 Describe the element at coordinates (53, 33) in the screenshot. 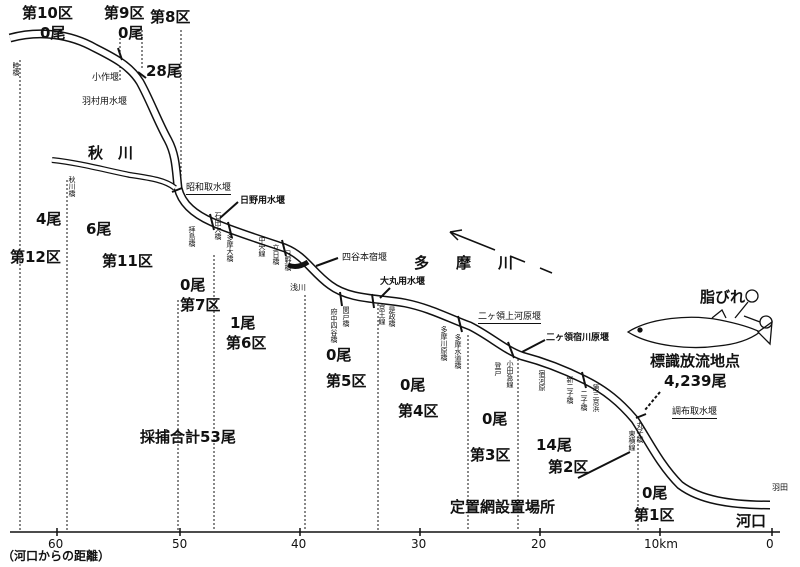

I see `zone-10-count: 0尾` at that location.